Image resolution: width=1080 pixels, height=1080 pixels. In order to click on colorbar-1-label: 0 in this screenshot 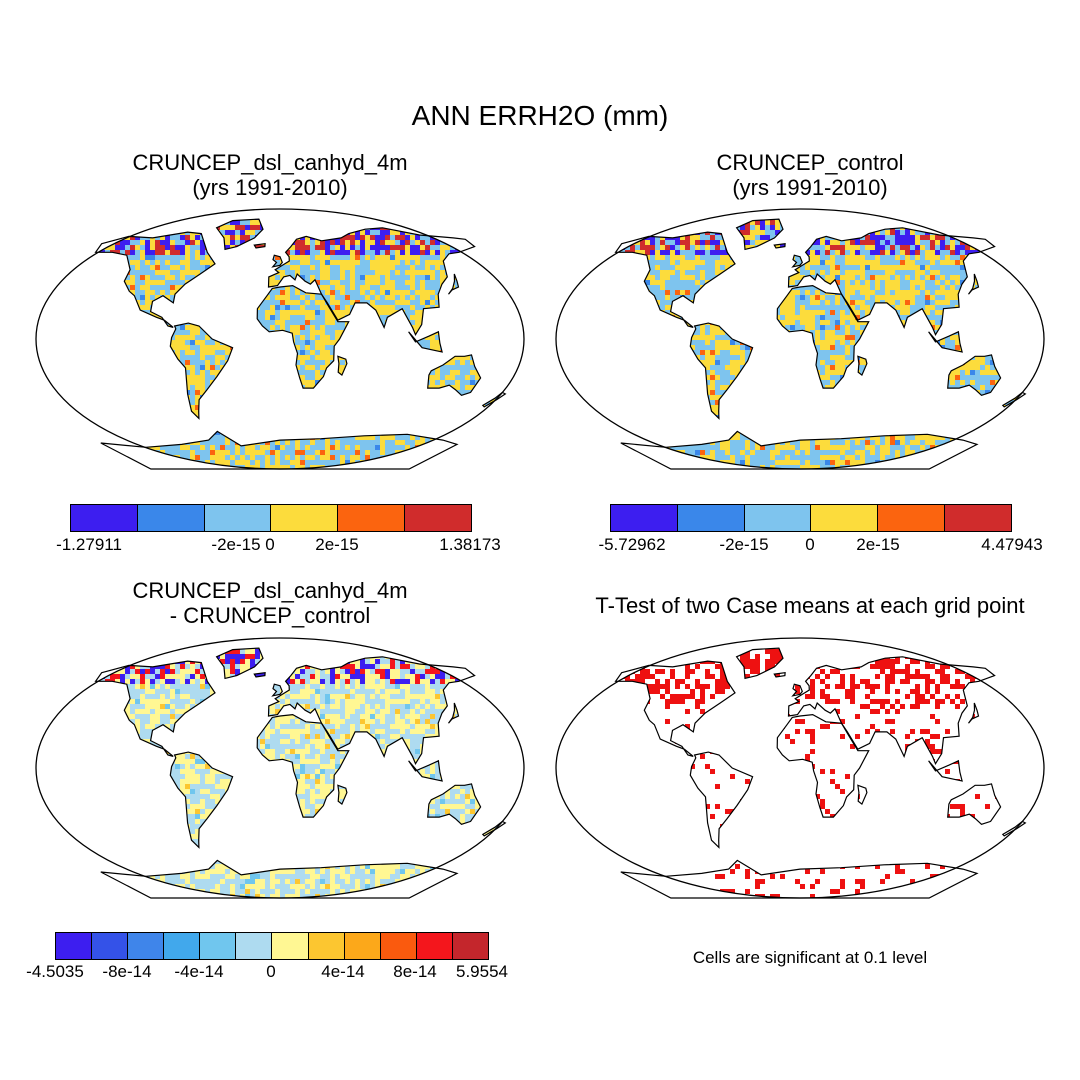, I will do `click(270, 544)`.